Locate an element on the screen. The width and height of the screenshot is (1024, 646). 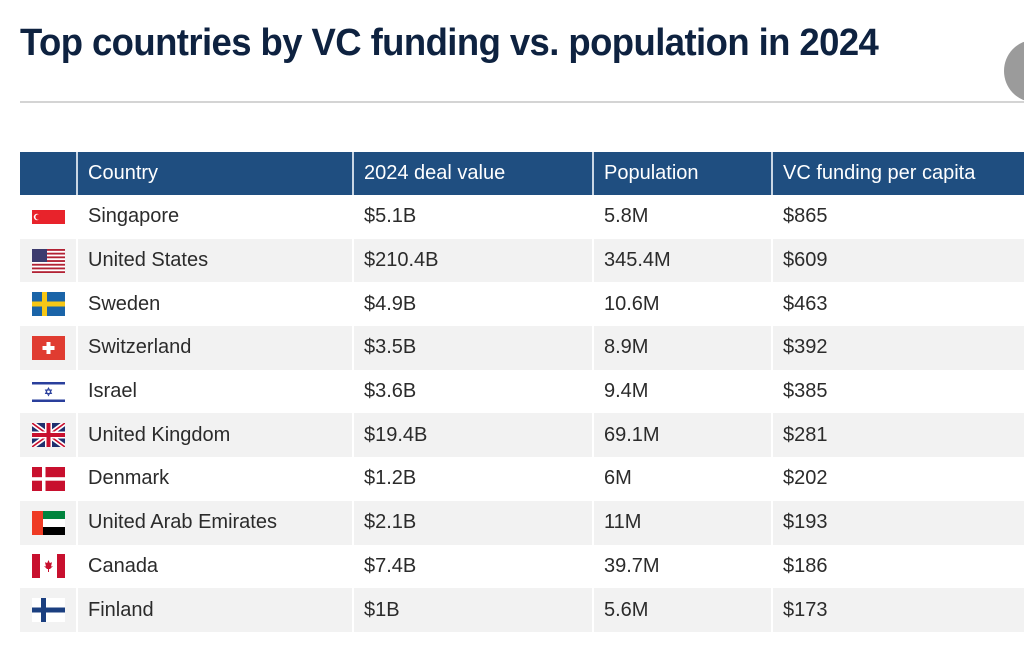
table-row: Finland $1B 5.6M $173 is located at coordinates (522, 610).